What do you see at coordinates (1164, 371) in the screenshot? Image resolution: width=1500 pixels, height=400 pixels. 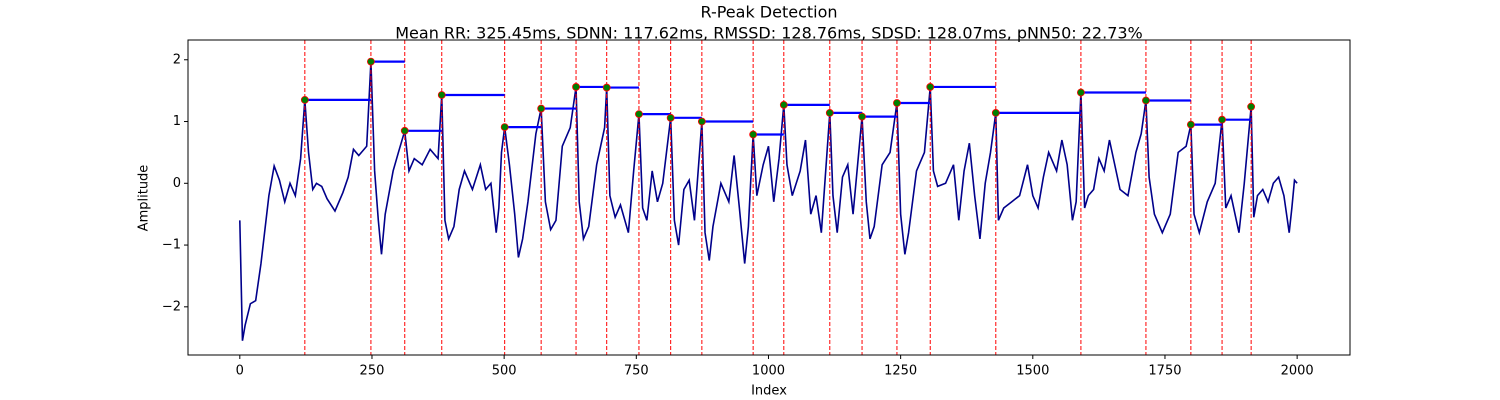 I see `x-tick-label: 1750` at bounding box center [1164, 371].